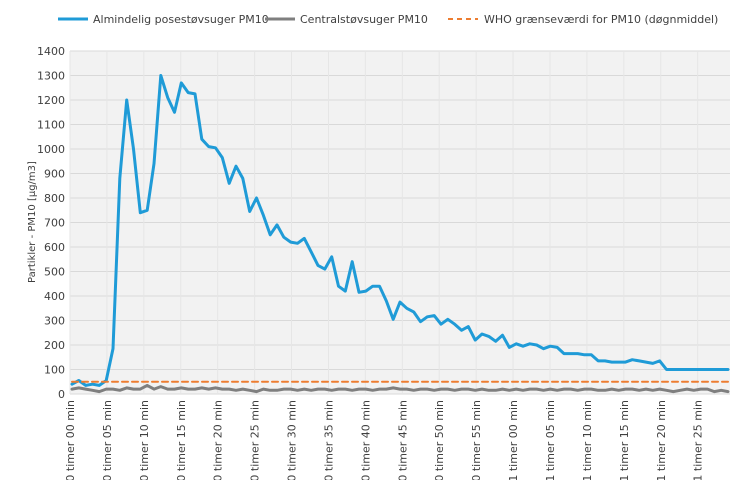  Describe the element at coordinates (54, 370) in the screenshot. I see `y-tick-label-100: 100` at that location.